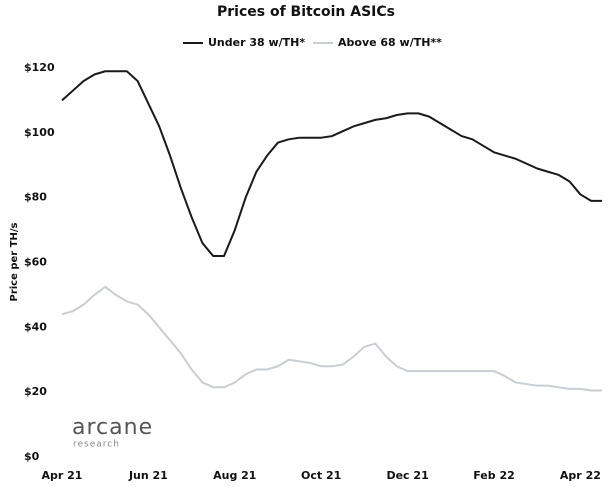  Describe the element at coordinates (112, 427) in the screenshot. I see `watermark: arcane` at that location.